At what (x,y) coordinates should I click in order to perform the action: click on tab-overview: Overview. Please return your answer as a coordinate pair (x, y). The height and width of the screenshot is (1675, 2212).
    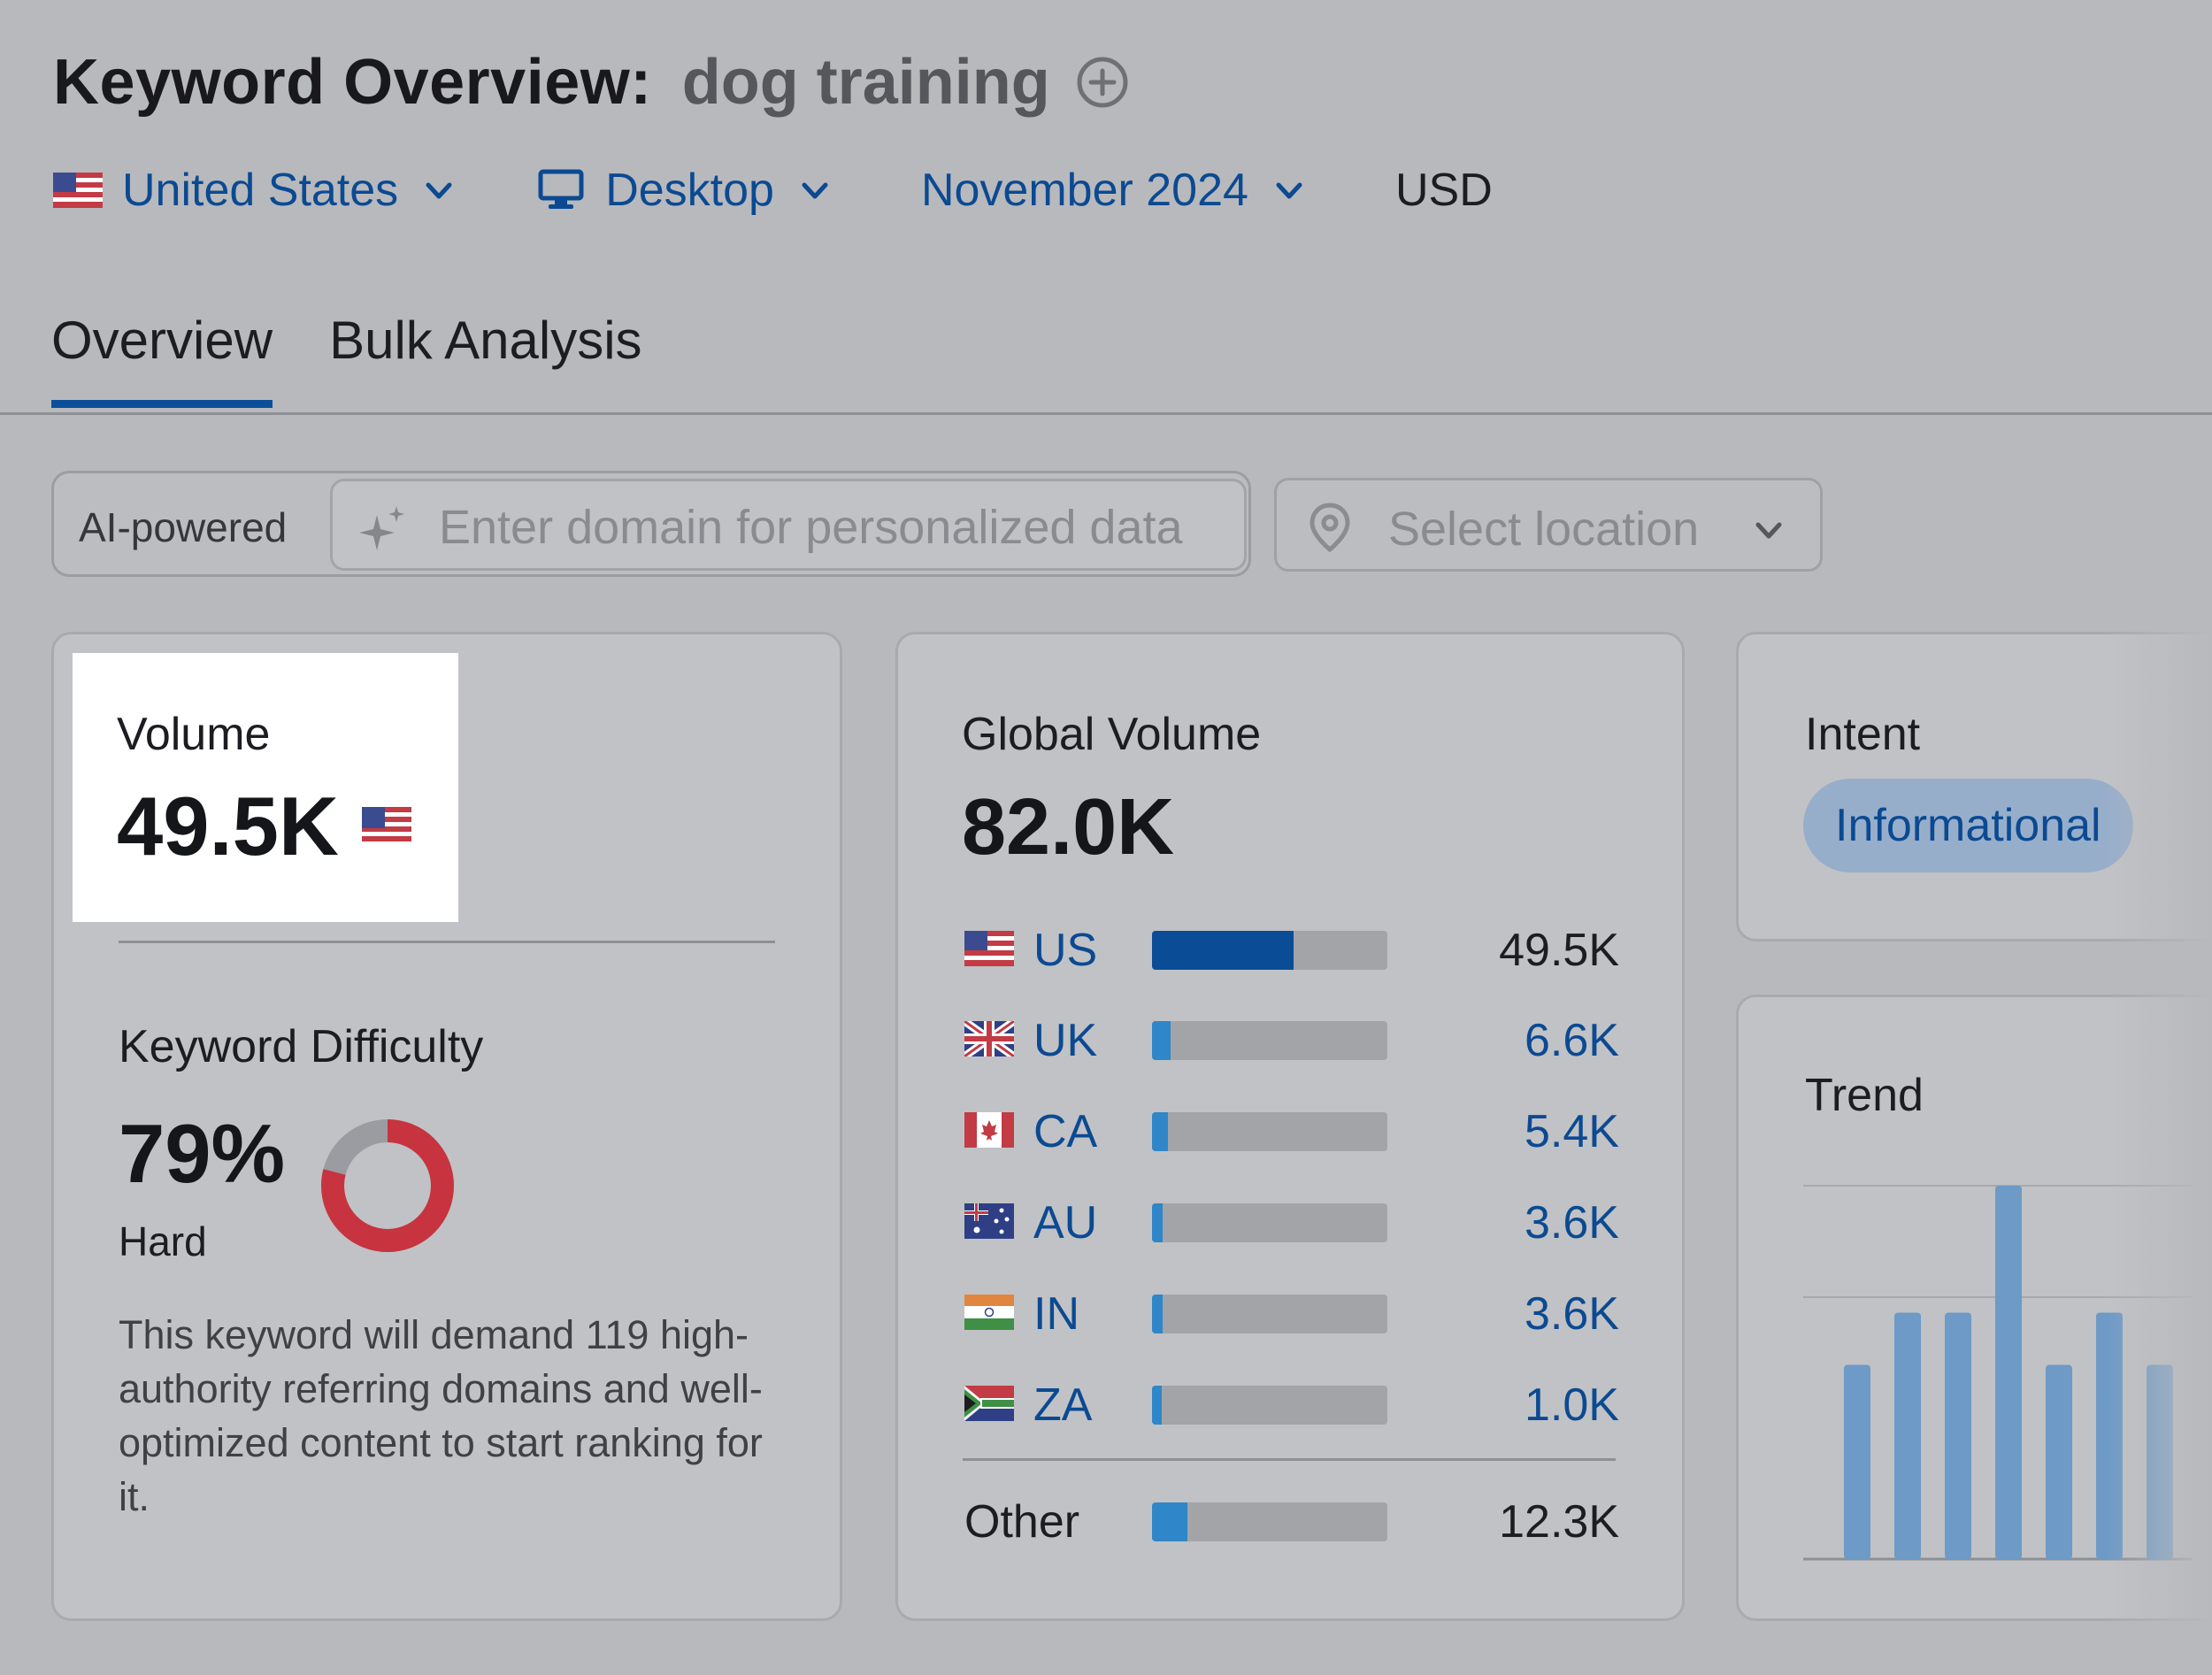
    Looking at the image, I should click on (162, 359).